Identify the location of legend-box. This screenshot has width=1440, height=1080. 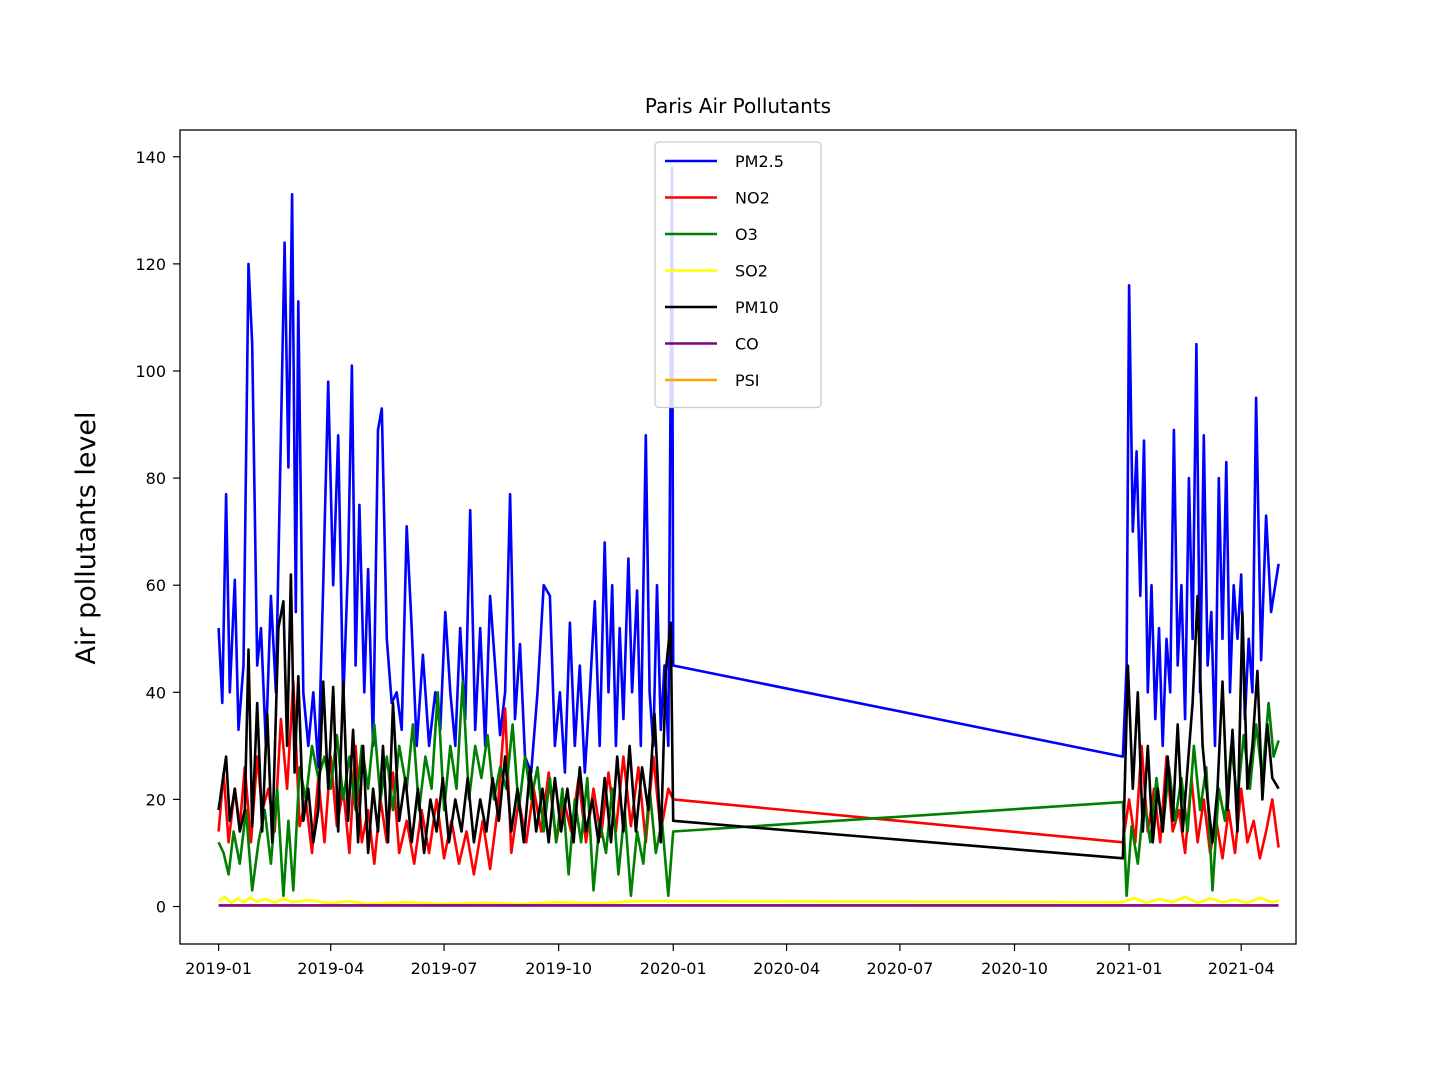
(738, 275).